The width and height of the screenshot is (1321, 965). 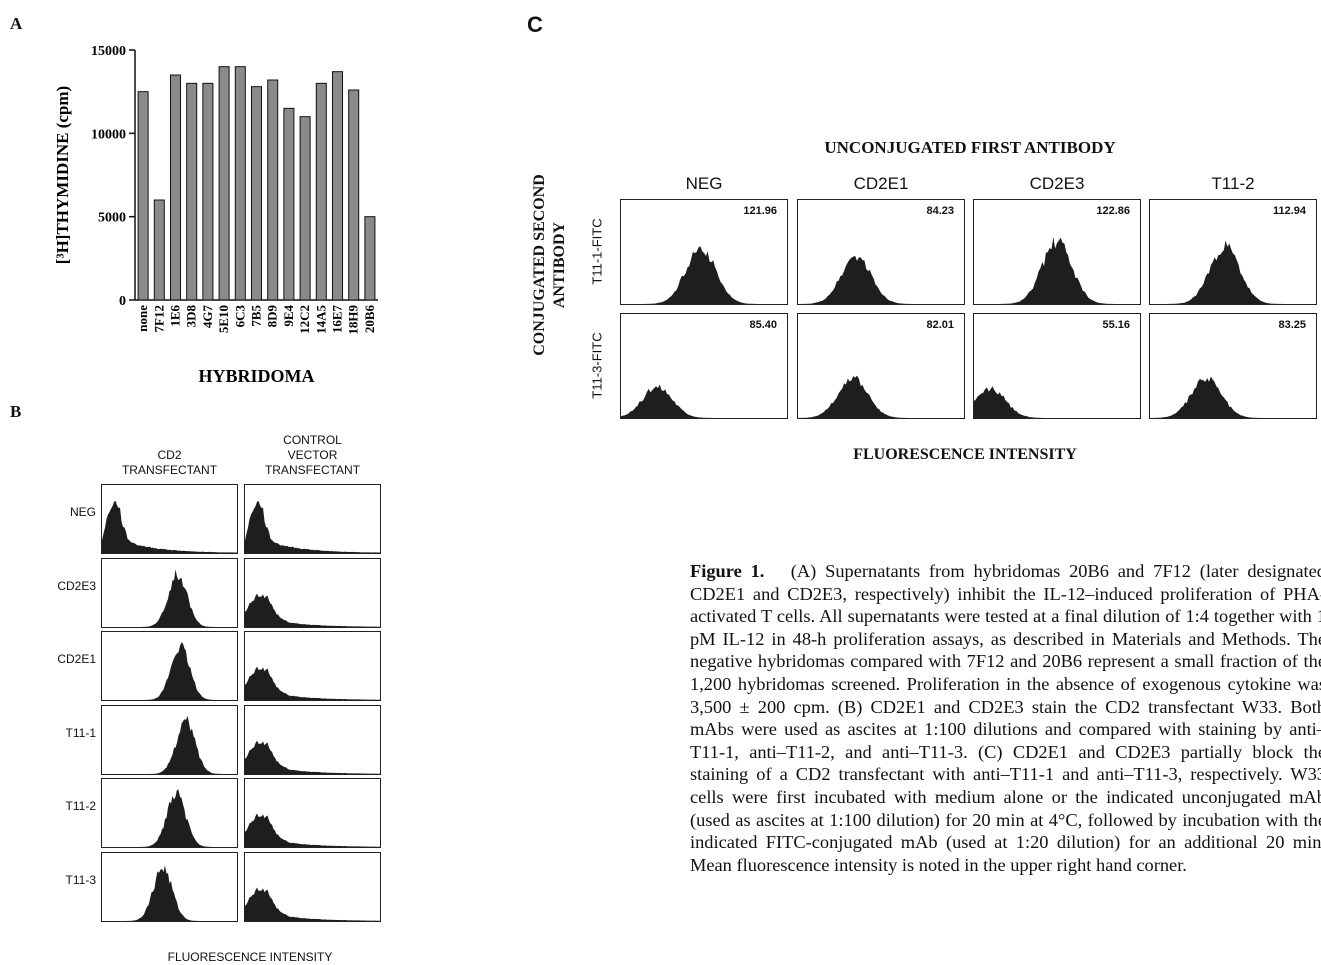 What do you see at coordinates (970, 147) in the screenshot?
I see `panel-c-title: UNCONJUGATED FIRST ANTIBODY` at bounding box center [970, 147].